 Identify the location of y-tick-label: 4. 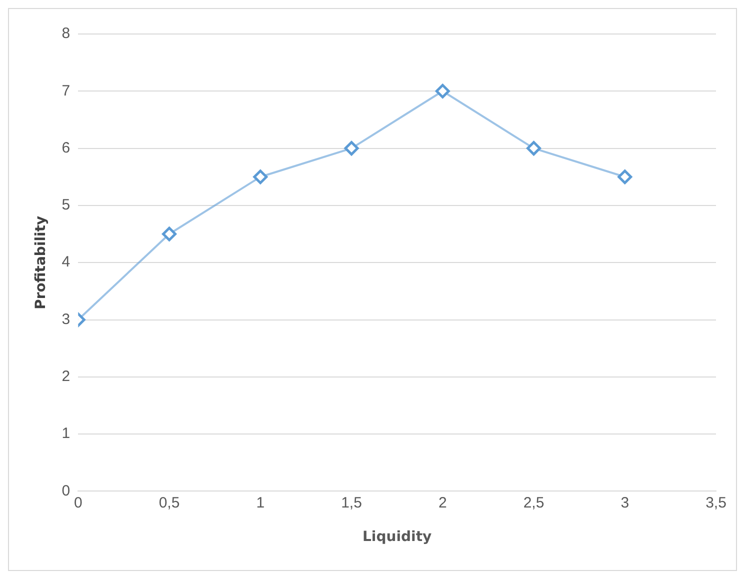
(66, 262).